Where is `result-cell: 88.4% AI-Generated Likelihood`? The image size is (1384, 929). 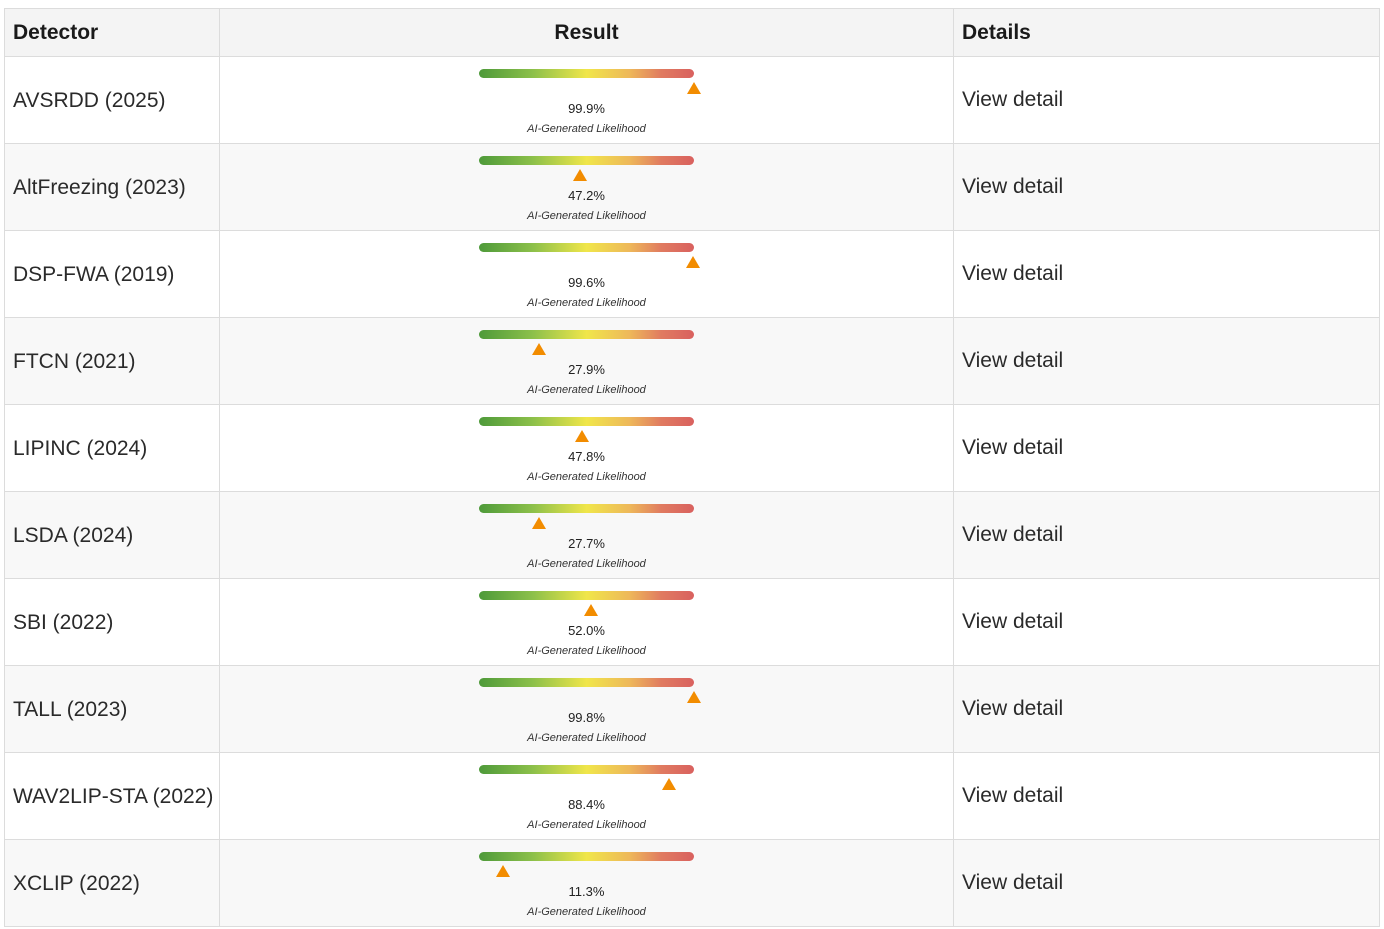
result-cell: 88.4% AI-Generated Likelihood is located at coordinates (586, 796).